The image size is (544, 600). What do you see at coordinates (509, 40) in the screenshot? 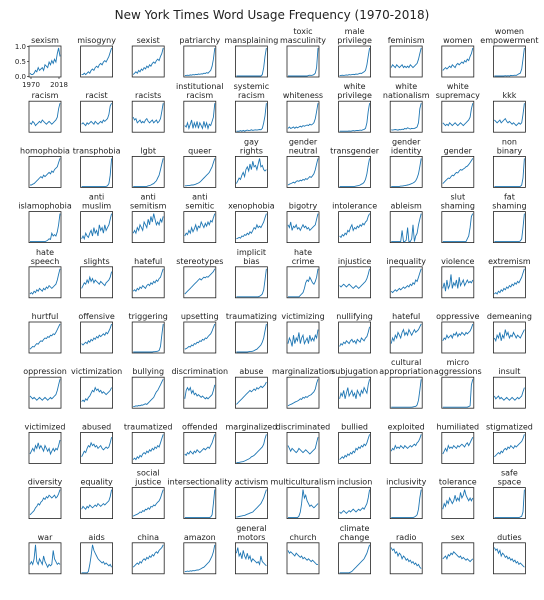
I see `panel-label: empowerment` at bounding box center [509, 40].